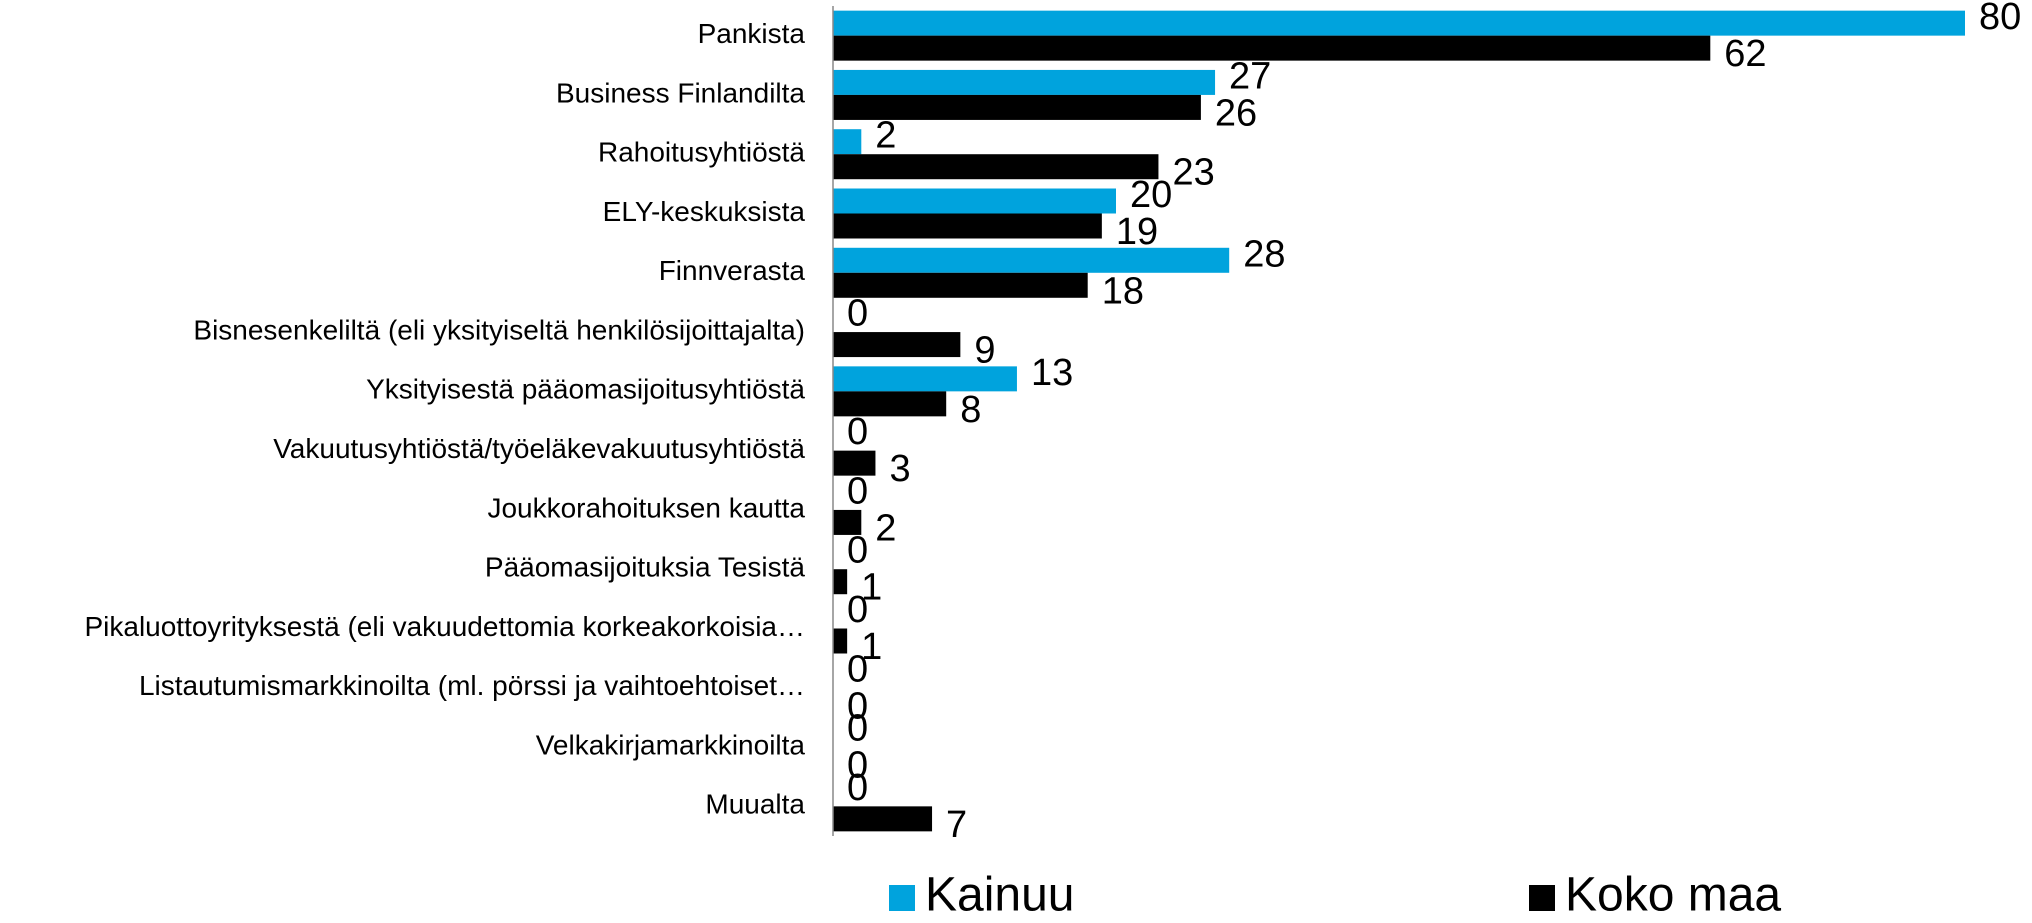  I want to click on value-label: 20, so click(1151, 195).